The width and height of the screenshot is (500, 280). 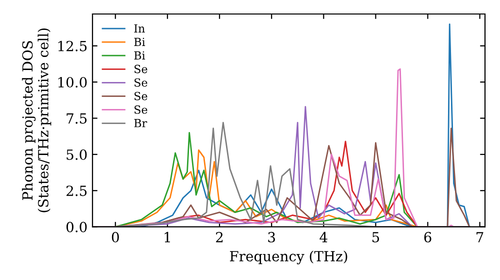 What do you see at coordinates (271, 237) in the screenshot?
I see `x-tick-label: 3` at bounding box center [271, 237].